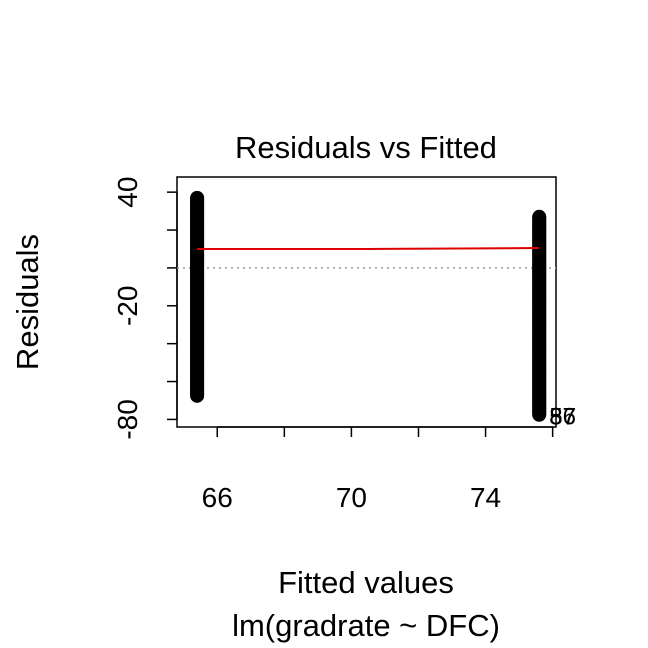 The height and width of the screenshot is (648, 648). What do you see at coordinates (145, 308) in the screenshot?
I see `y-axis: -80 -20 40` at bounding box center [145, 308].